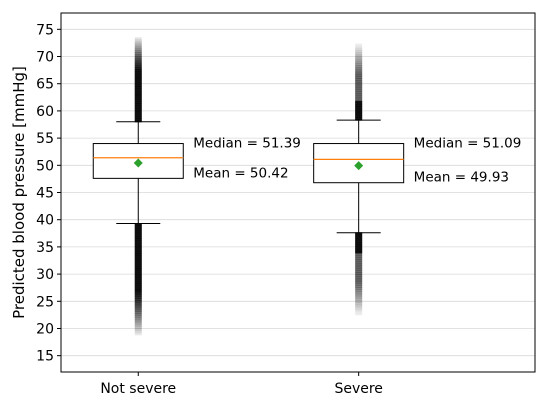 This screenshot has width=550, height=401. What do you see at coordinates (45, 85) in the screenshot?
I see `y-tick-label: 65` at bounding box center [45, 85].